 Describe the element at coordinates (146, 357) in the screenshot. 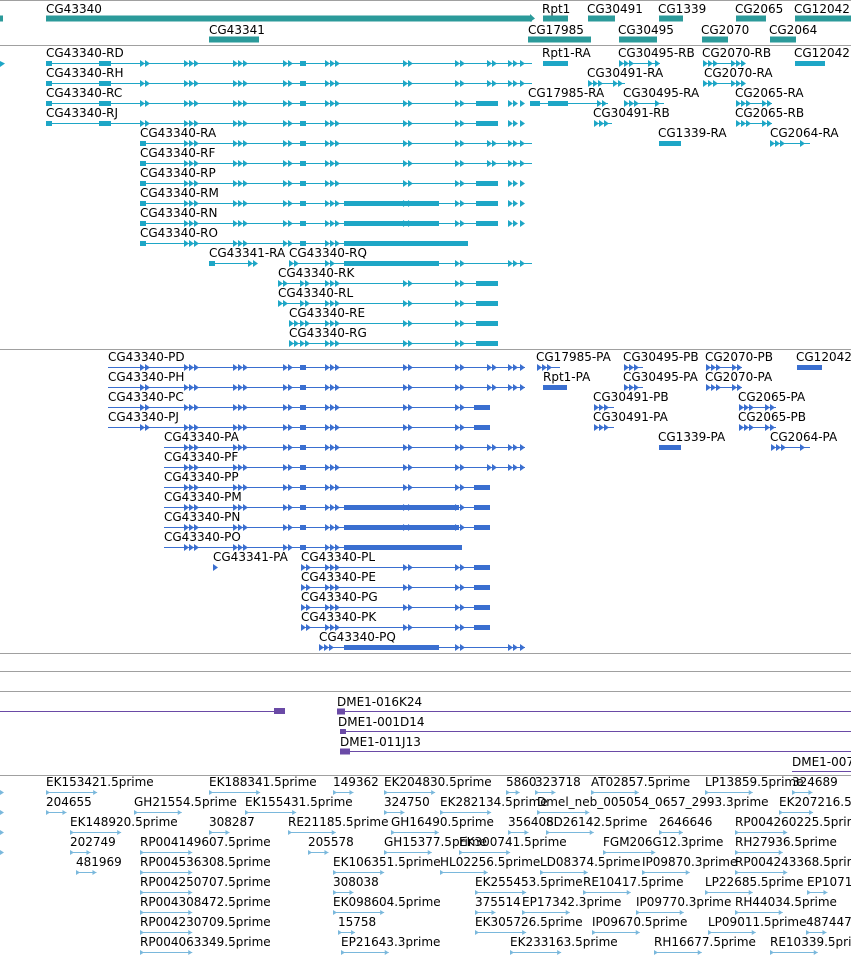

I see `protein-label: CG43340-PD` at that location.